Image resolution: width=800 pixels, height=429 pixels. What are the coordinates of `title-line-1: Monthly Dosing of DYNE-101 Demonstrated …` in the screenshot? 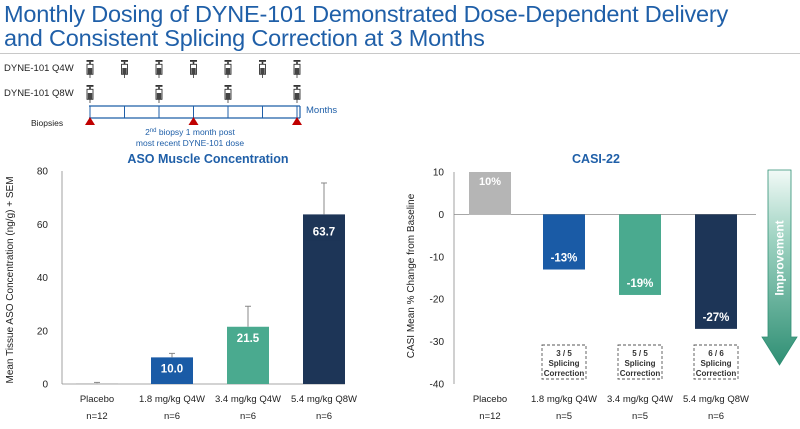 It's located at (366, 14).